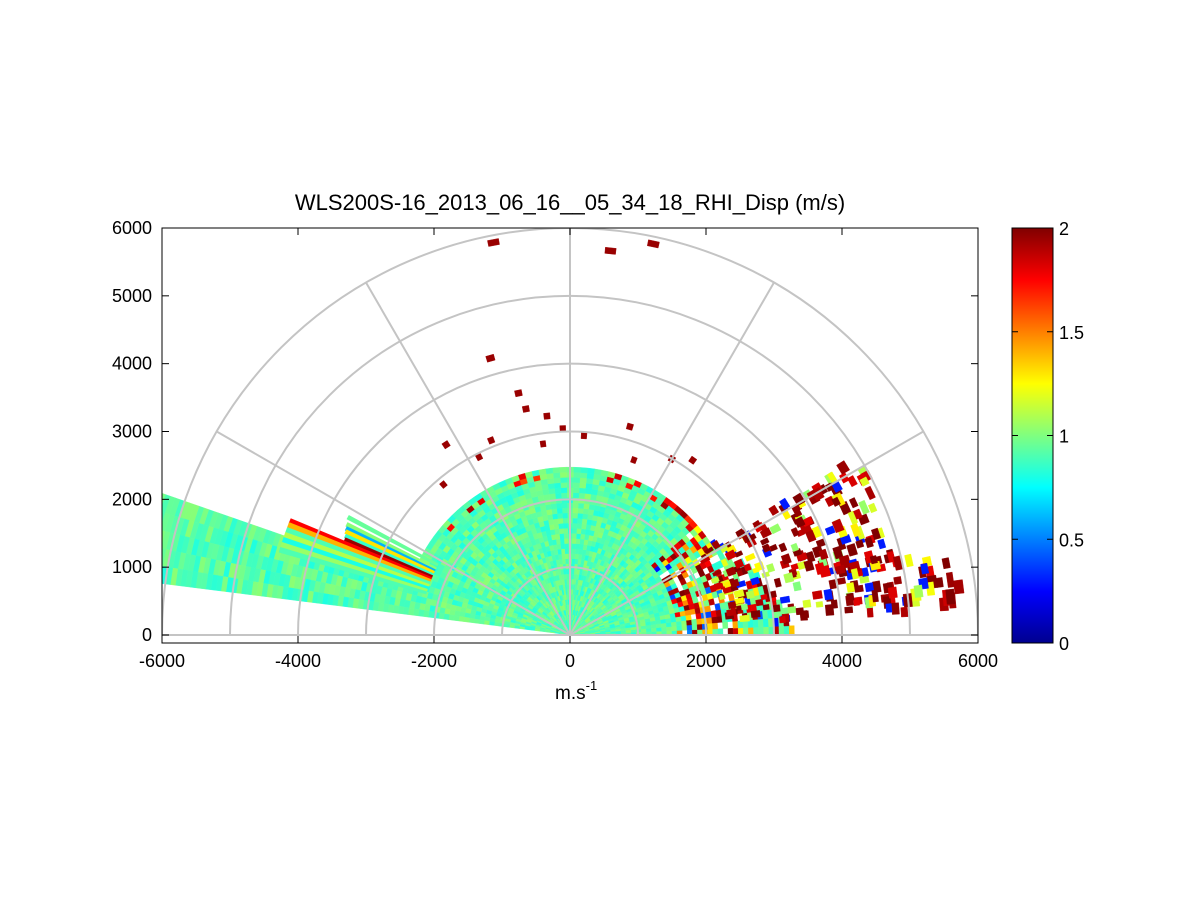 The width and height of the screenshot is (1201, 901). What do you see at coordinates (132, 228) in the screenshot?
I see `y-tick-label: 6000` at bounding box center [132, 228].